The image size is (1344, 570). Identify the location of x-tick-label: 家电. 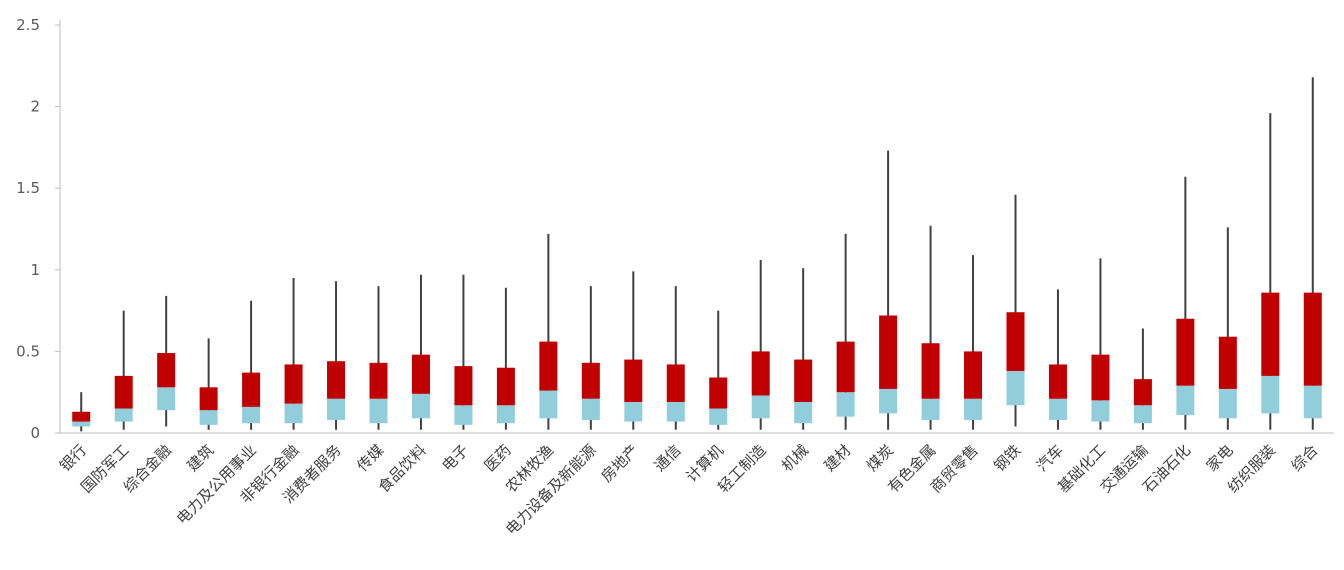
(1220, 458).